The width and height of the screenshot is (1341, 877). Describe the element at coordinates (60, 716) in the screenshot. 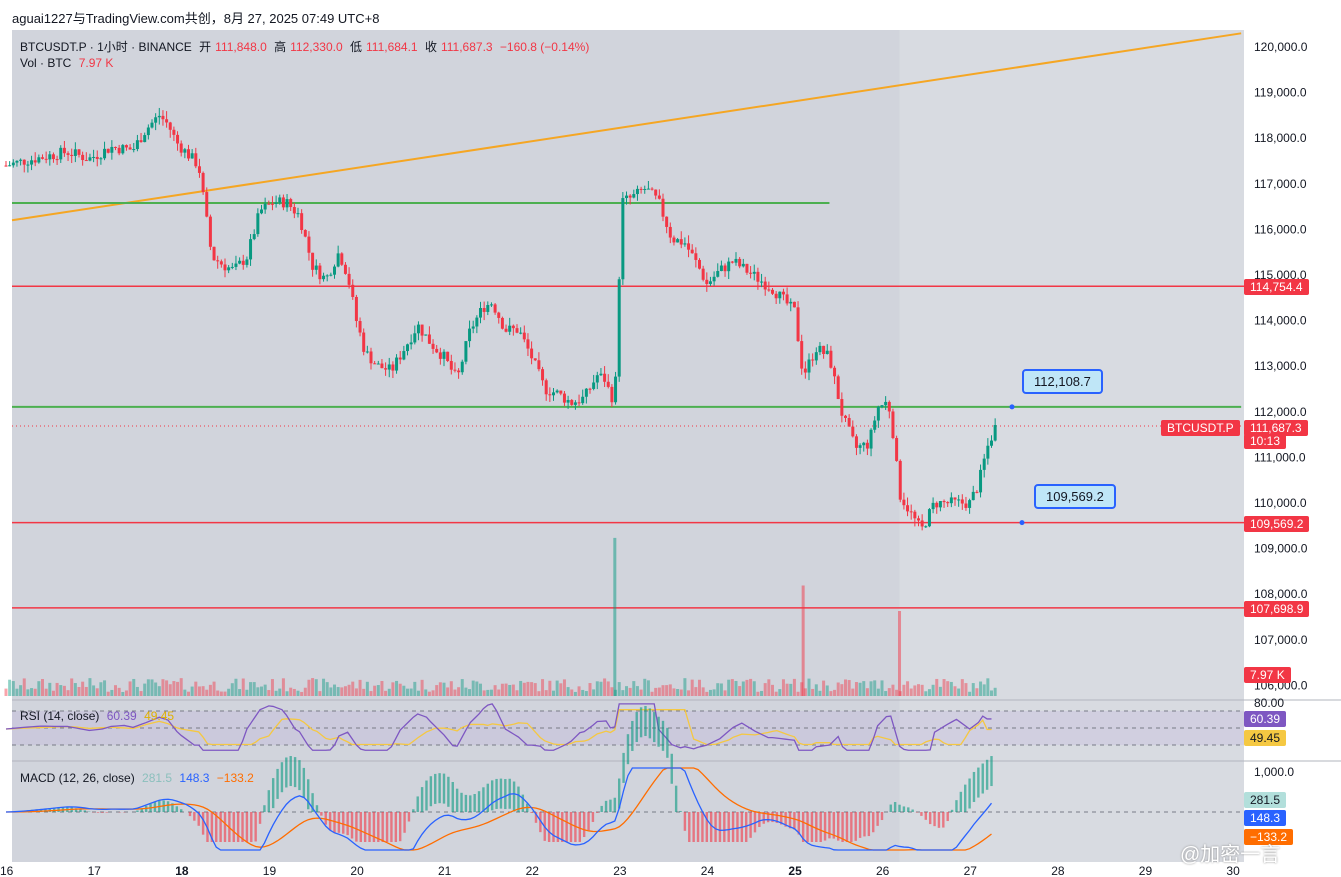

I see `rsi-label: RSI (14, close)` at that location.